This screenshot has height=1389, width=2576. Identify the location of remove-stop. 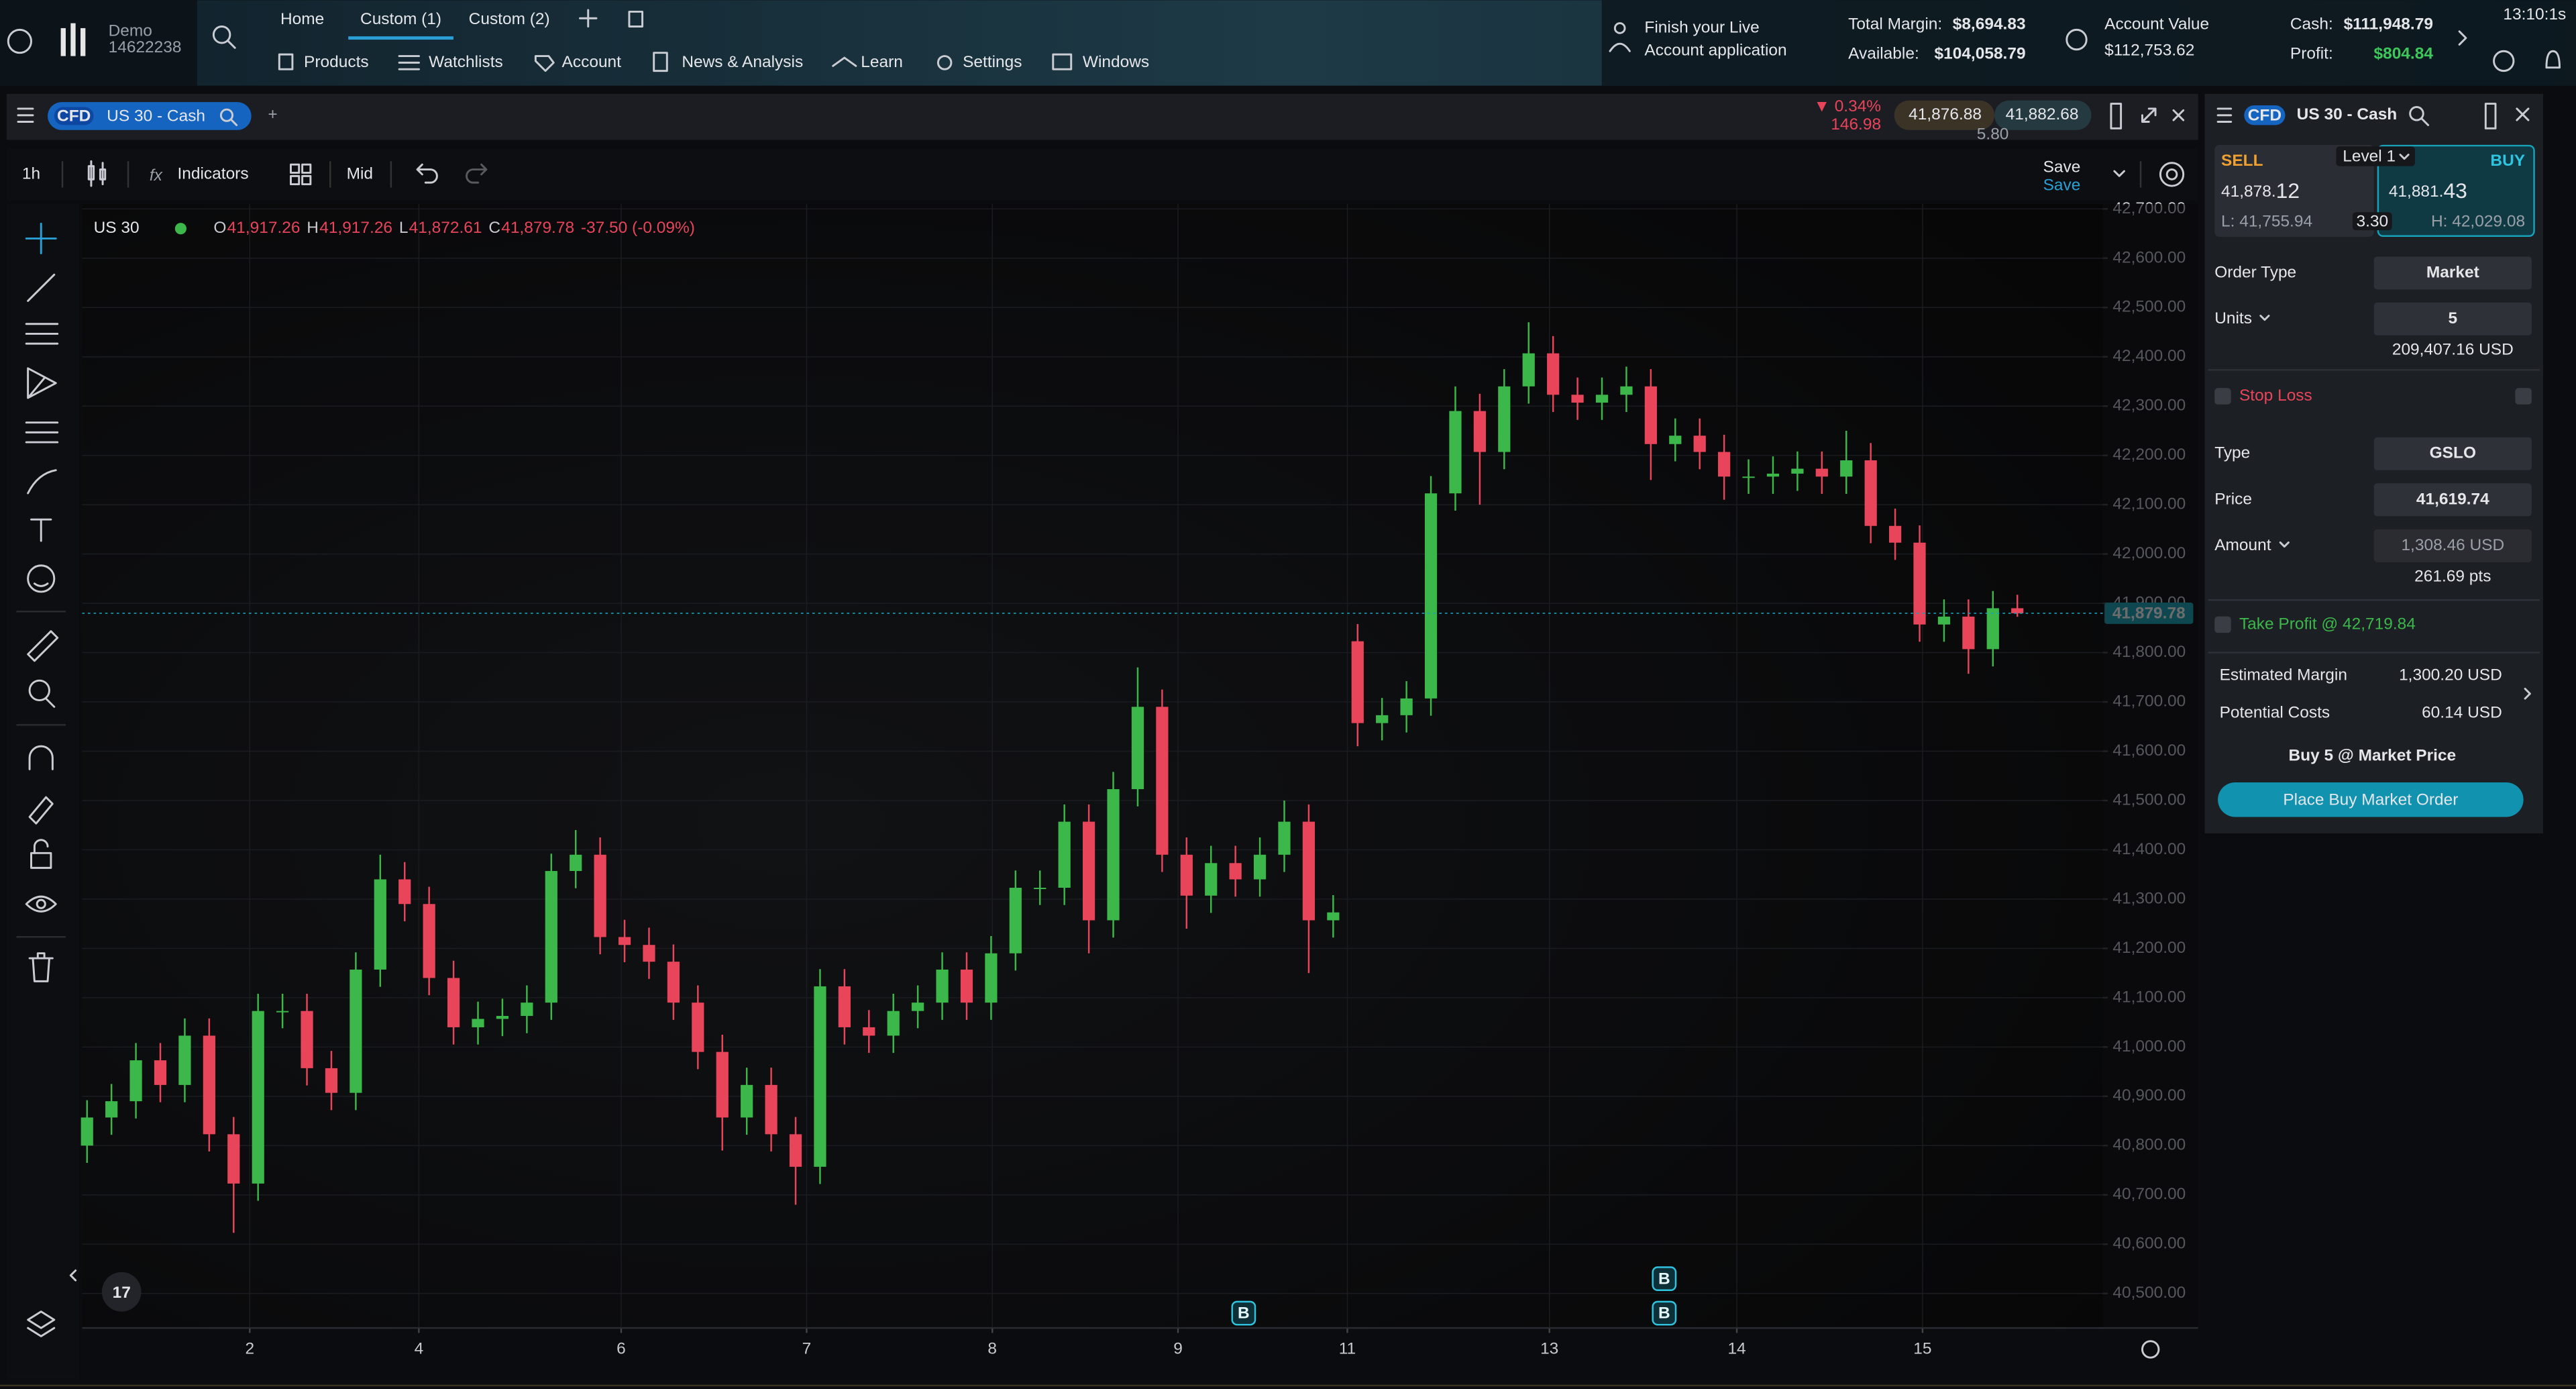
(2523, 397).